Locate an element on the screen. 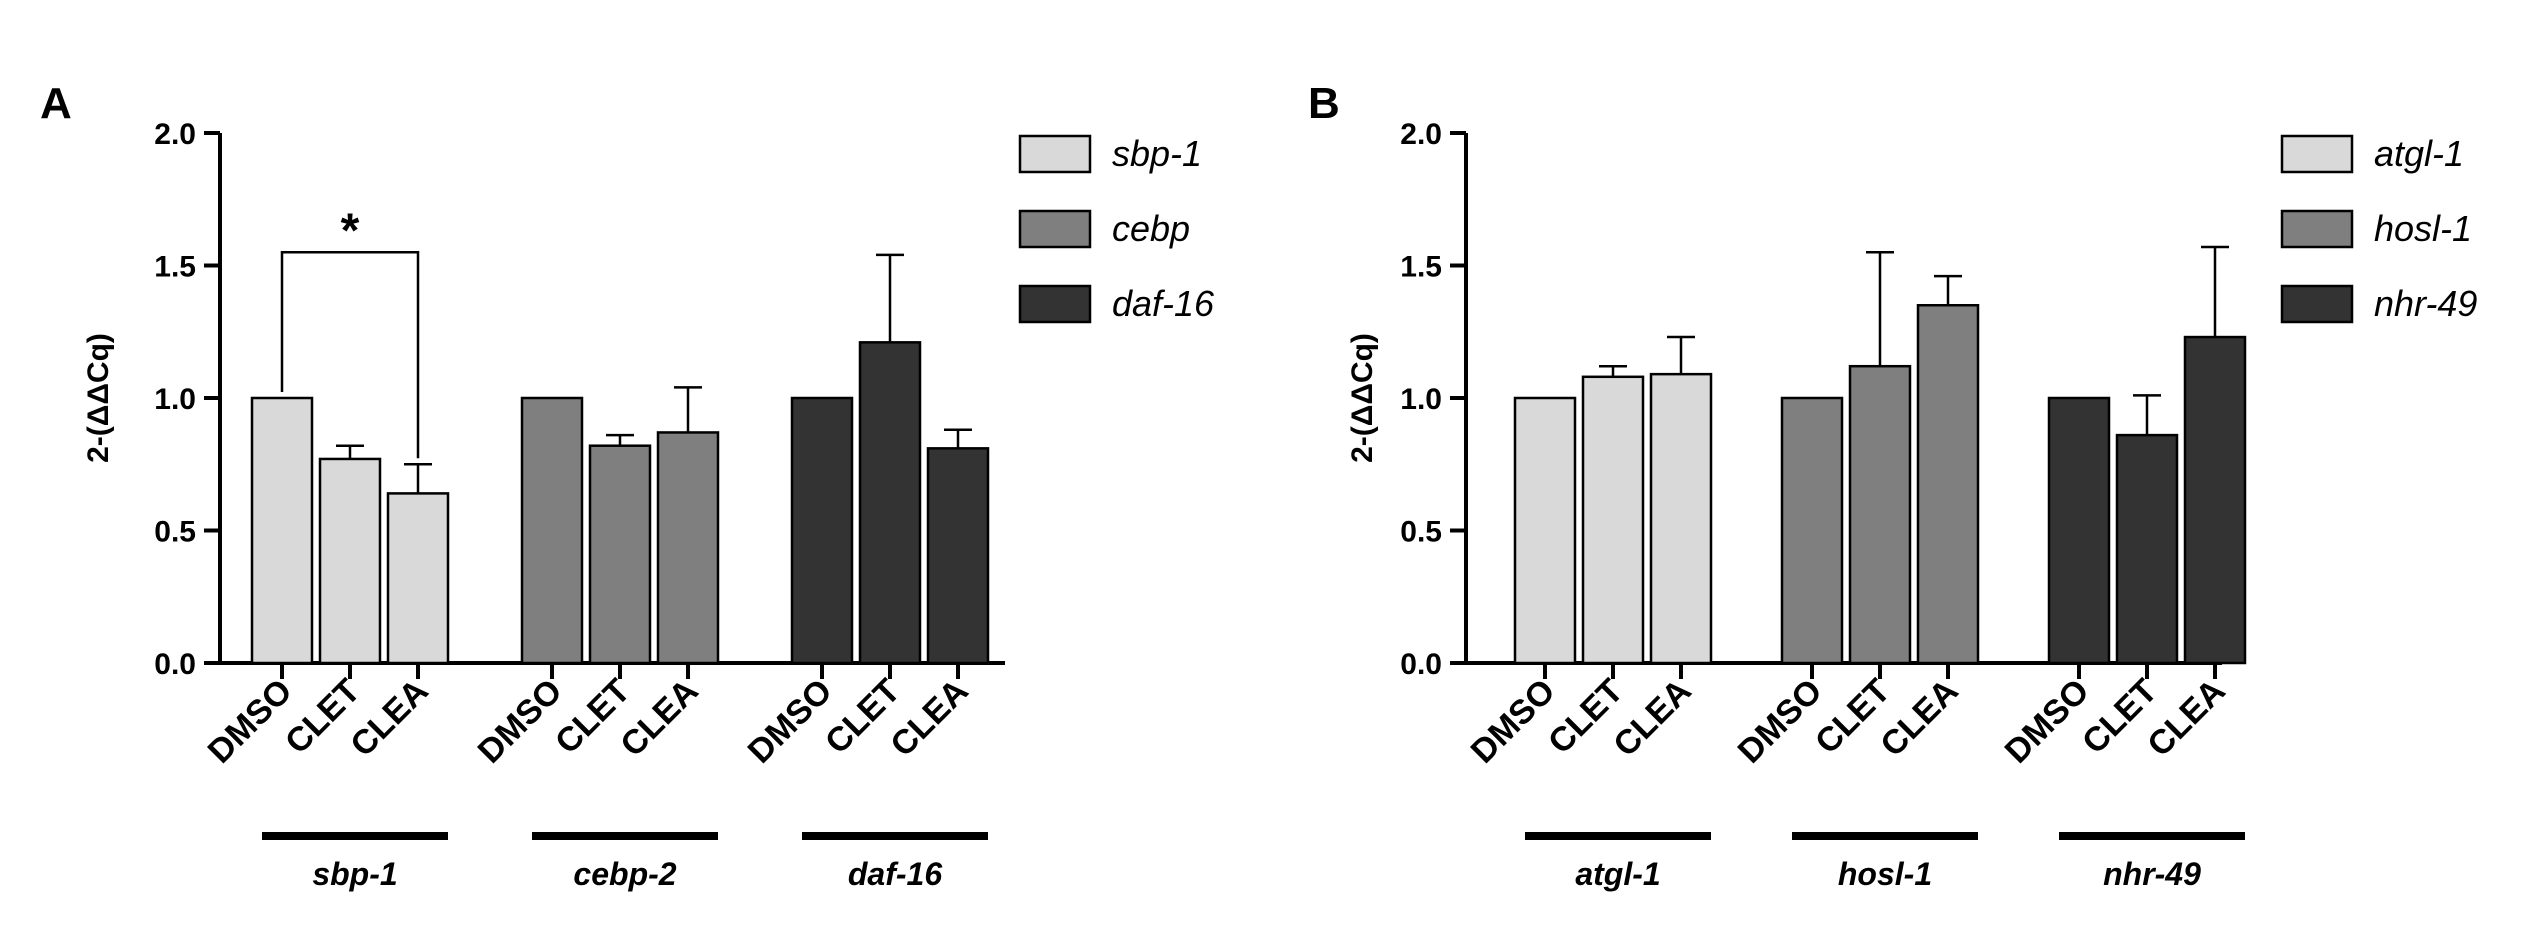 The height and width of the screenshot is (938, 2530). legend-label: daf-16 is located at coordinates (1163, 303).